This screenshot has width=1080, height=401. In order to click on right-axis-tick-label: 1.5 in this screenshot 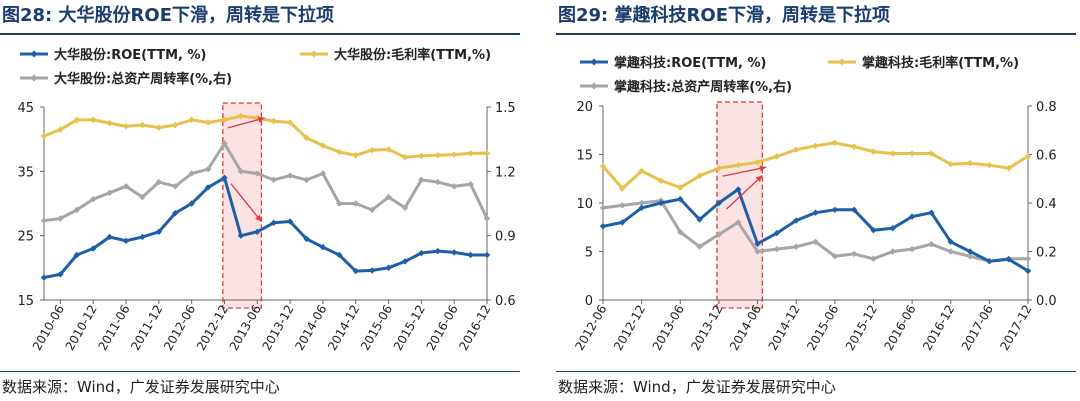, I will do `click(505, 108)`.